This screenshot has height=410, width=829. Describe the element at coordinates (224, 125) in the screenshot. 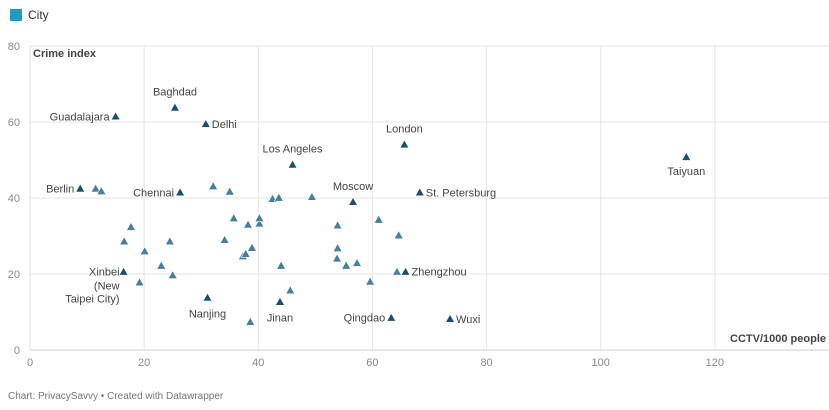

I see `point-label: Delhi` at that location.